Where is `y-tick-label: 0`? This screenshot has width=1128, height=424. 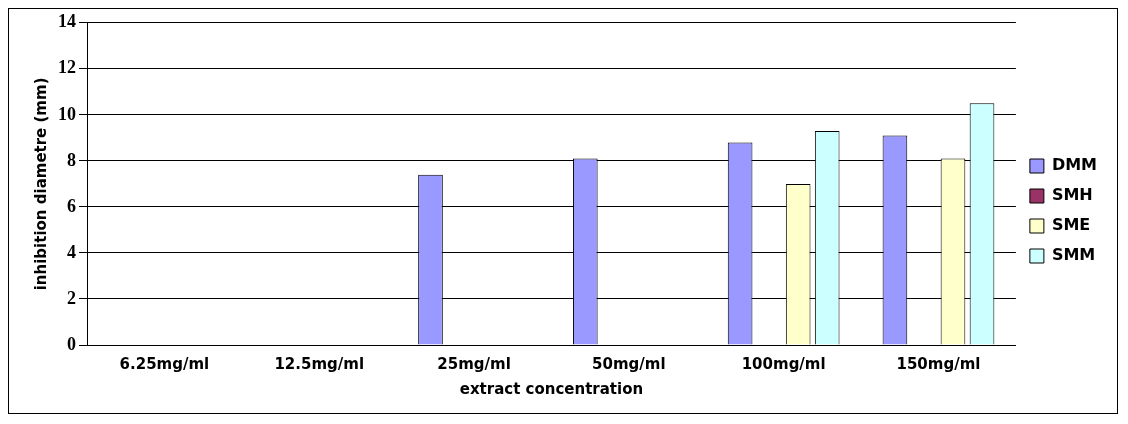
y-tick-label: 0 is located at coordinates (71, 343).